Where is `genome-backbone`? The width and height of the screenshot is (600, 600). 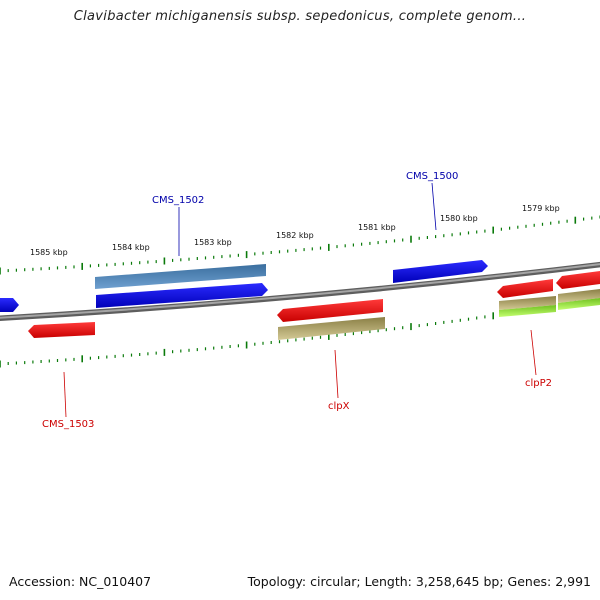
genome-backbone is located at coordinates (300, 291).